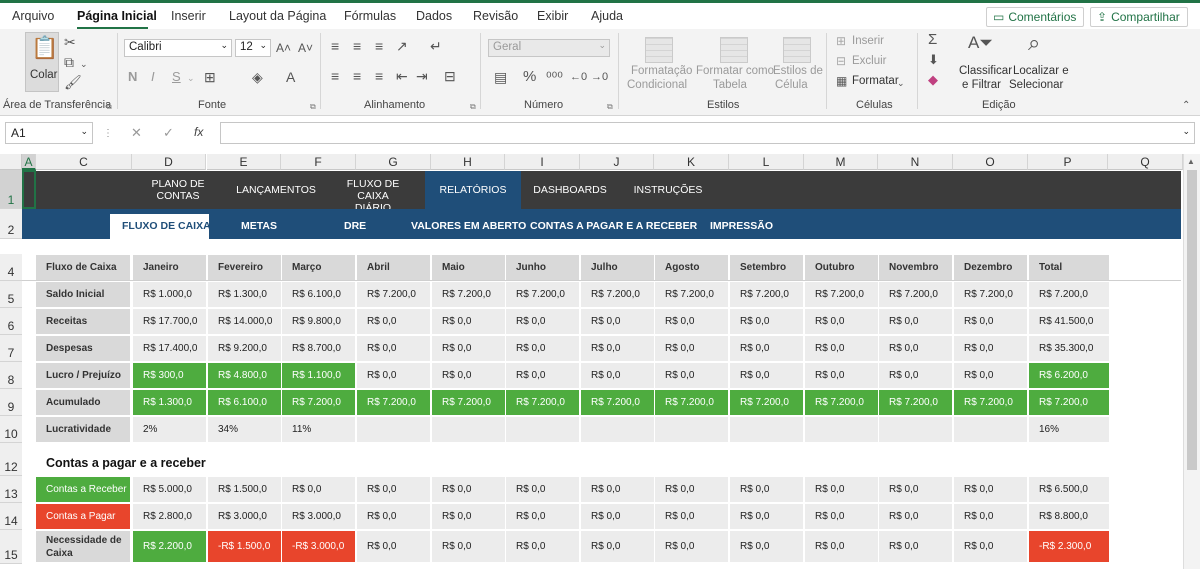 The width and height of the screenshot is (1200, 569). I want to click on number-launcher-icon: ⧉, so click(610, 106).